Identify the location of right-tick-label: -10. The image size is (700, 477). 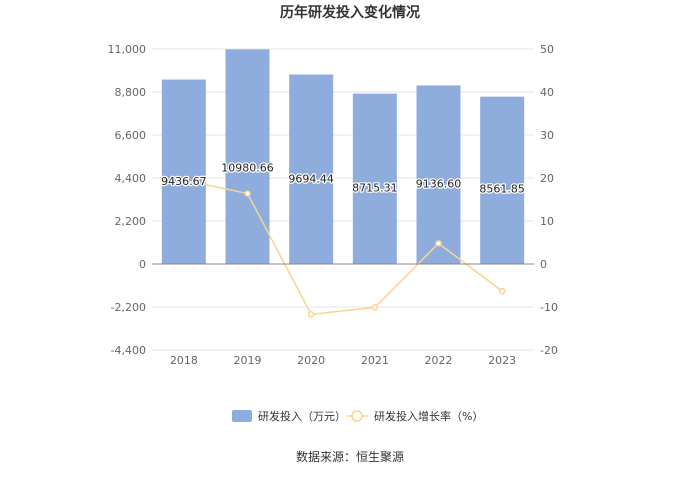
(549, 307).